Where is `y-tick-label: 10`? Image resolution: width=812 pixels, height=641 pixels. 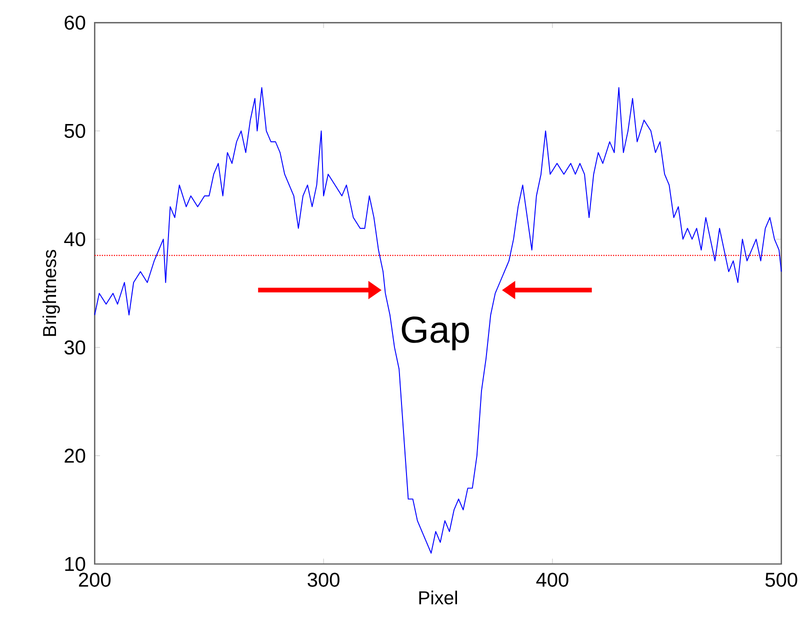 y-tick-label: 10 is located at coordinates (75, 563).